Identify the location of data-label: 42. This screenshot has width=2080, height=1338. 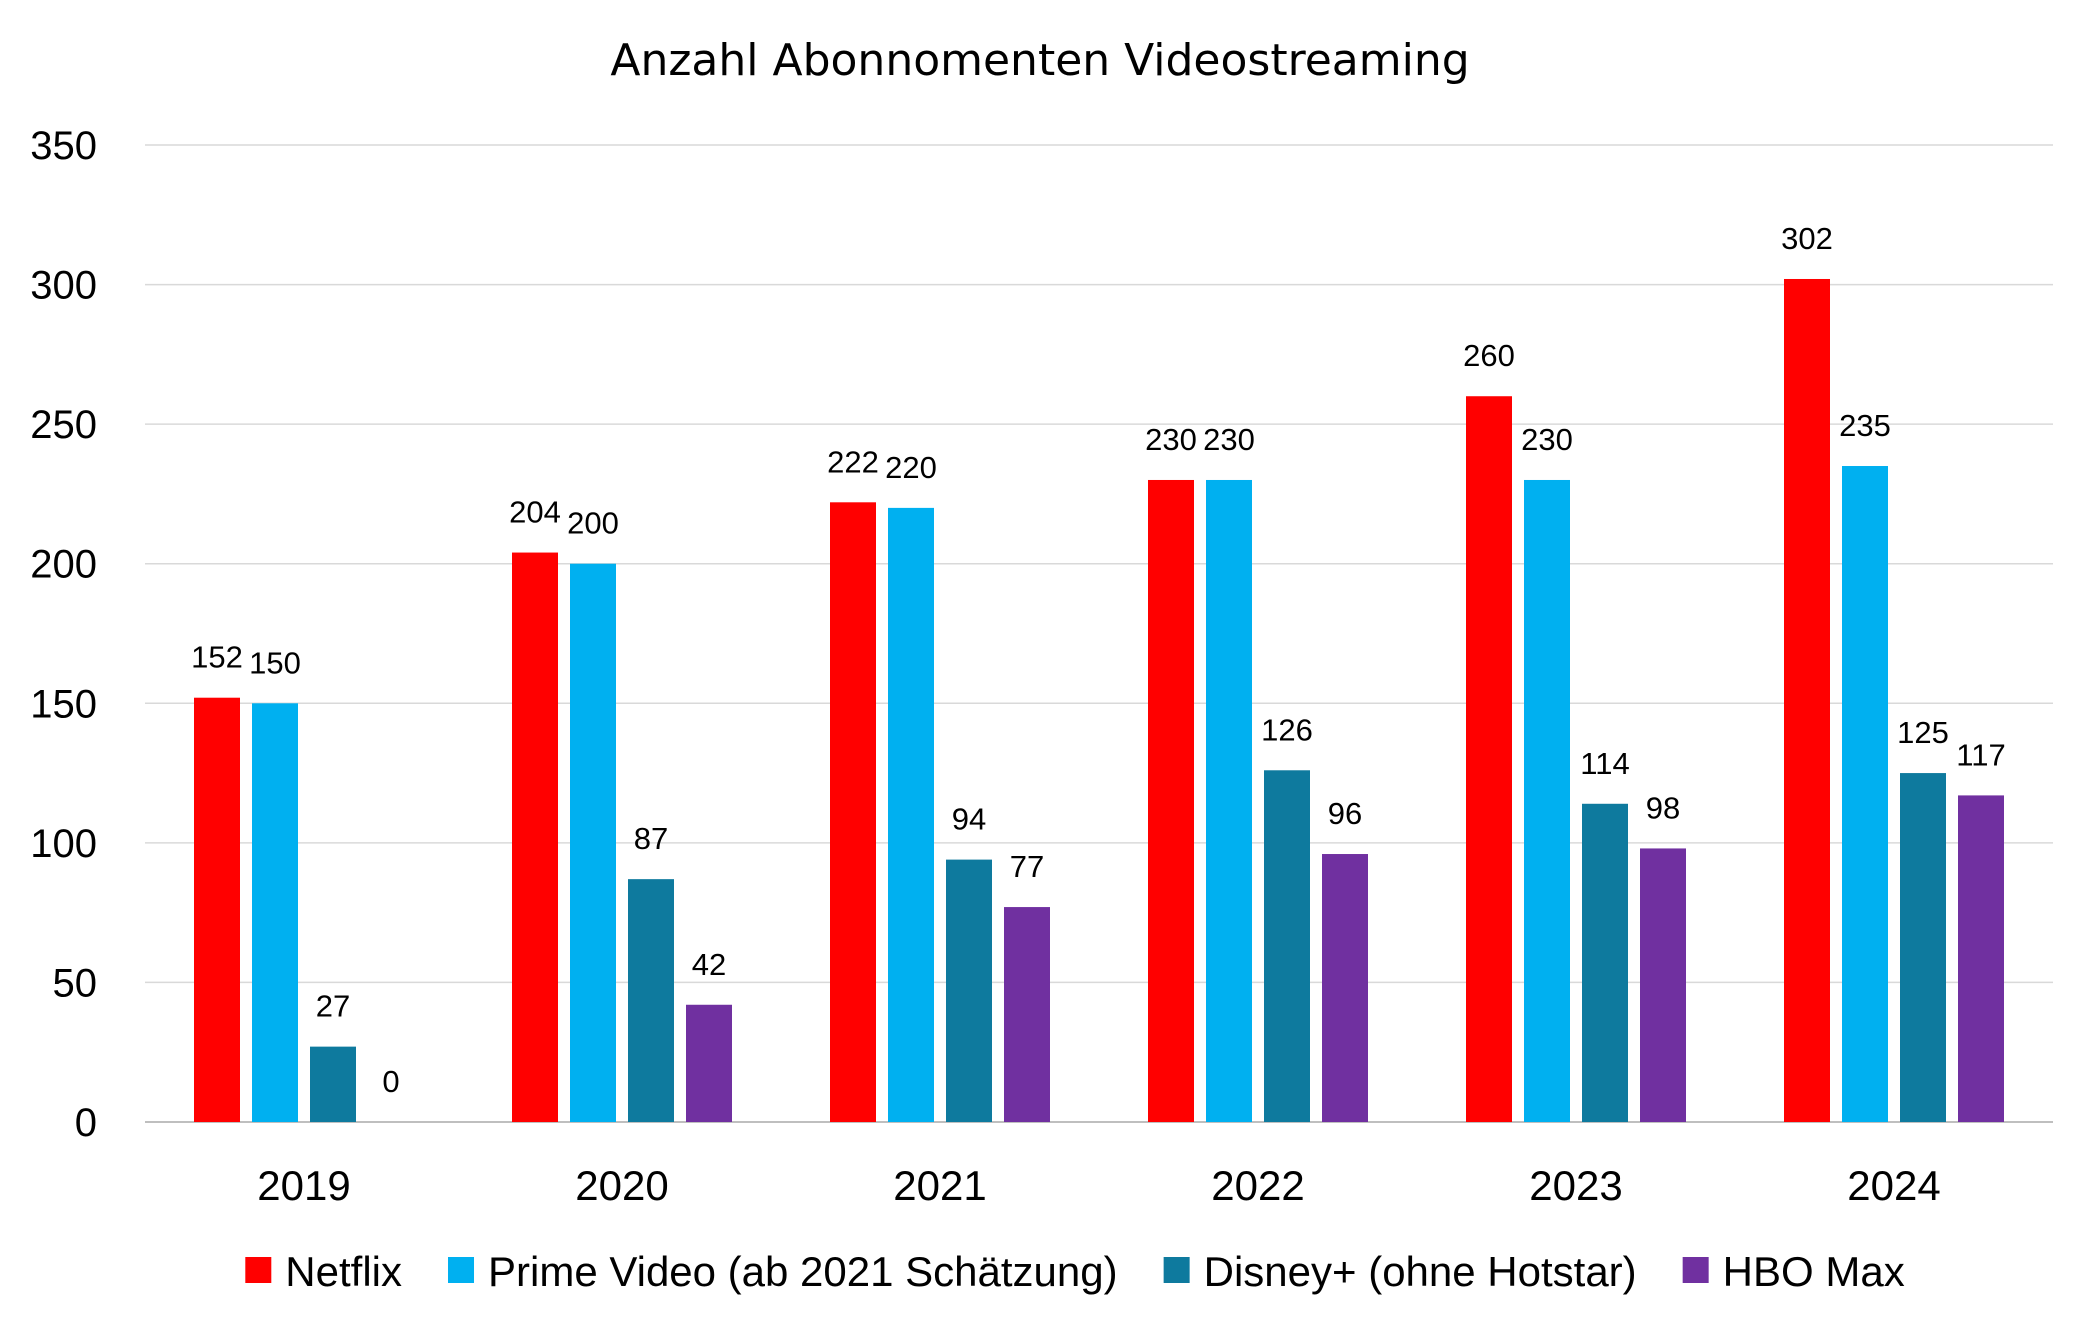
(709, 964).